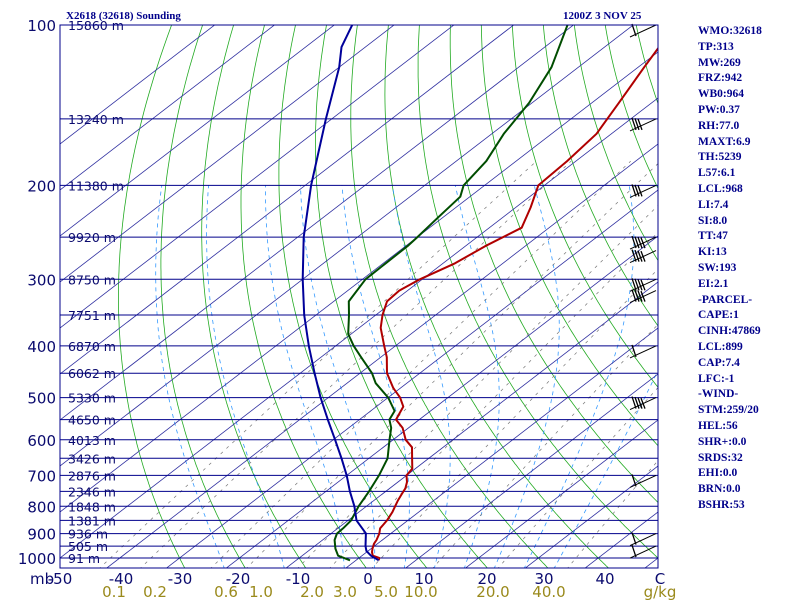 This screenshot has height=600, width=800. I want to click on height-label: 3426 m, so click(92, 458).